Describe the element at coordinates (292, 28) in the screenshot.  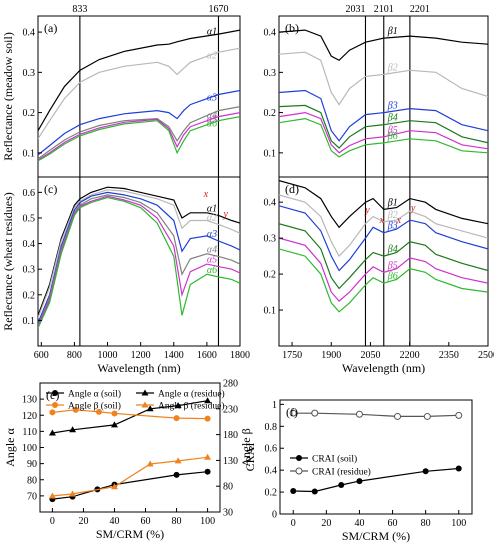
I see `panel-tag: (b)` at that location.